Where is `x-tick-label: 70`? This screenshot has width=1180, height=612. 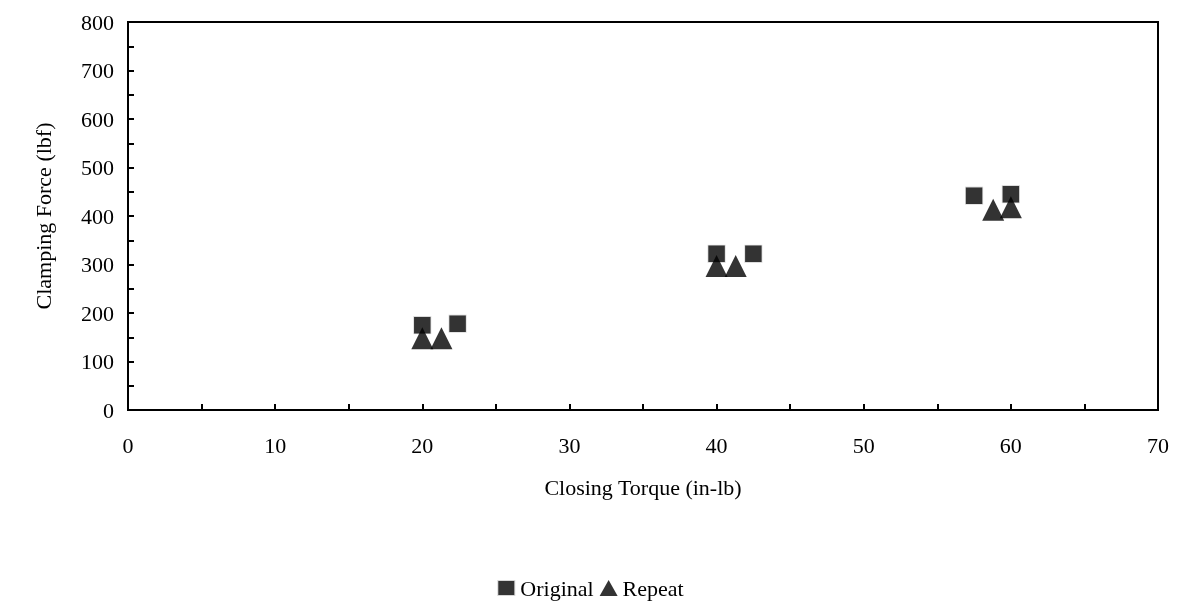
x-tick-label: 70 is located at coordinates (1158, 445).